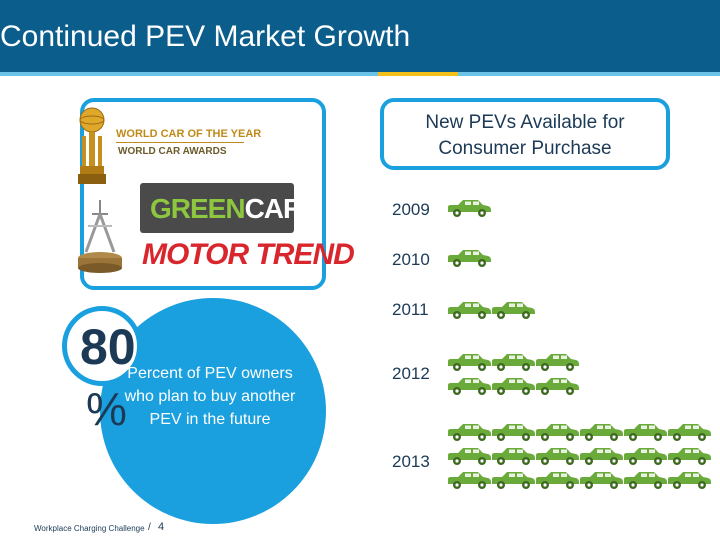 Image resolution: width=720 pixels, height=540 pixels. What do you see at coordinates (205, 36) in the screenshot?
I see `page-title: Continued PEV Market Growth` at bounding box center [205, 36].